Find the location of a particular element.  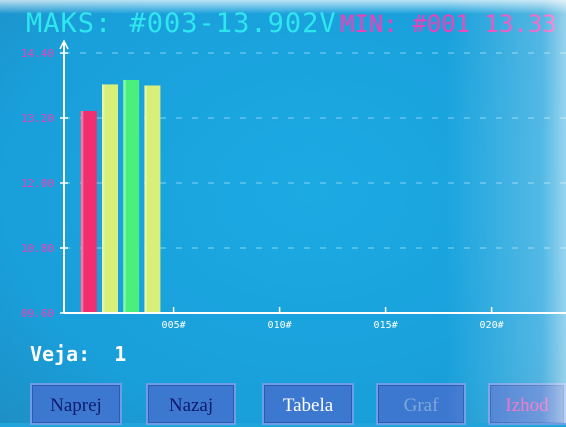

table-button: Tabela is located at coordinates (308, 404).